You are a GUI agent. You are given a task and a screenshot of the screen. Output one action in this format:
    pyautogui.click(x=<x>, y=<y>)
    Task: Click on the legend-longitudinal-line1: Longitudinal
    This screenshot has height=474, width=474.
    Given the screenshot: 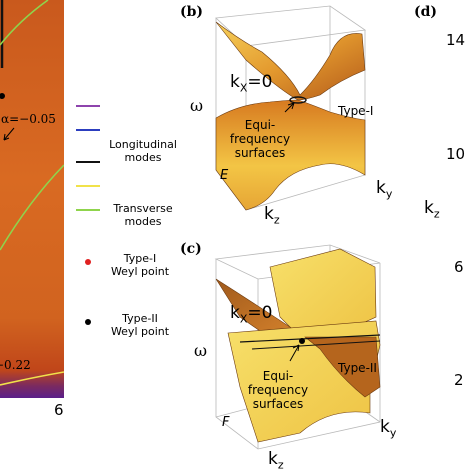 What is the action you would take?
    pyautogui.click(x=143, y=144)
    